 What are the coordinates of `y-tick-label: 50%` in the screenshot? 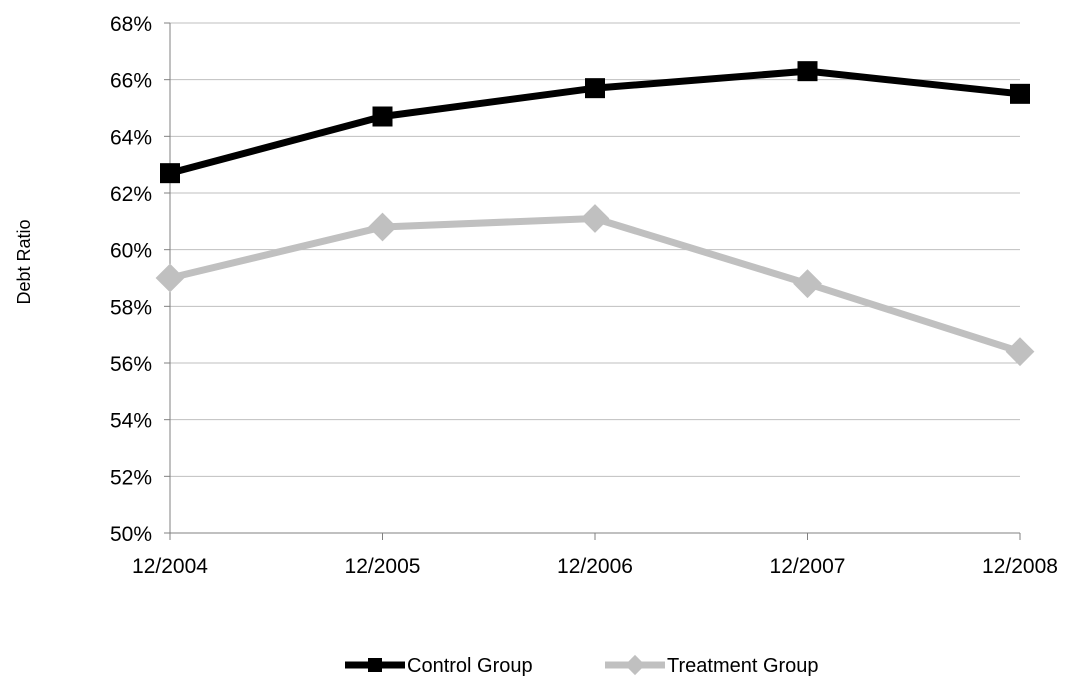 It's located at (131, 534).